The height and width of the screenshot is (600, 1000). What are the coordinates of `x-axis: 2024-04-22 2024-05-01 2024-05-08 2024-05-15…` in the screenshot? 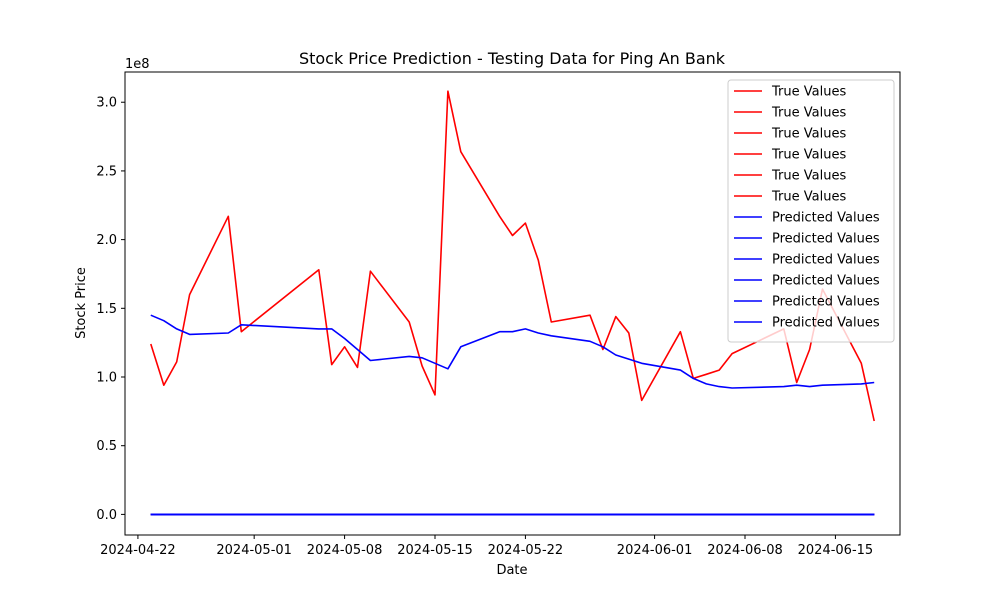 It's located at (486, 546).